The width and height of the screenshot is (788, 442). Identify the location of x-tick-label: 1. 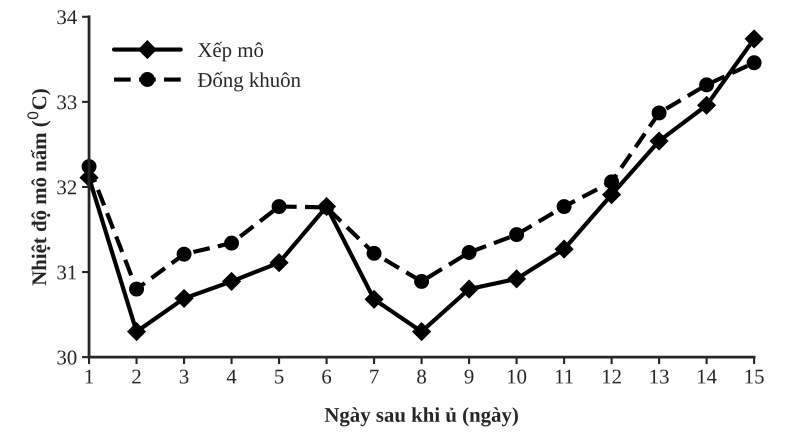
(89, 377).